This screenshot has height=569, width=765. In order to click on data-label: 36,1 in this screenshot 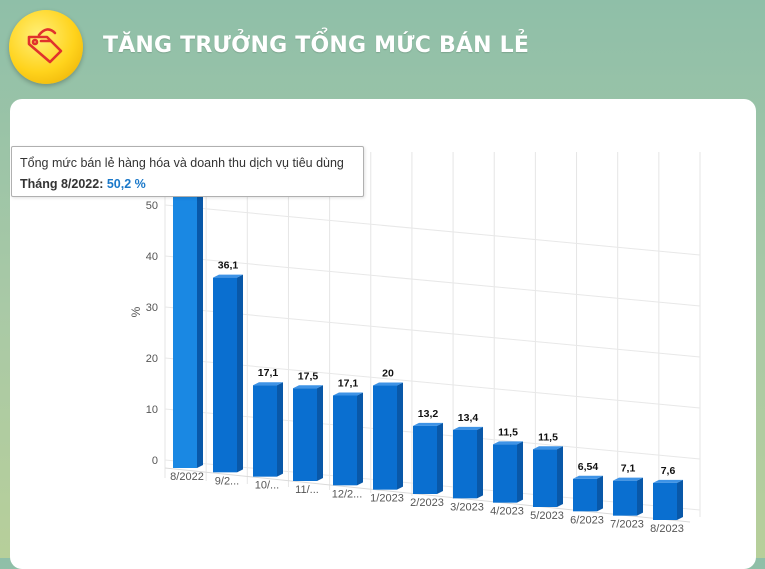, I will do `click(228, 266)`.